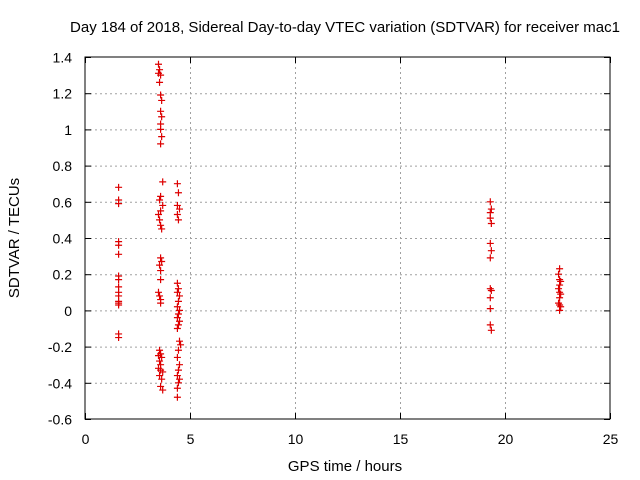 Image resolution: width=640 pixels, height=480 pixels. Describe the element at coordinates (296, 439) in the screenshot. I see `x-tick-label: 10` at that location.